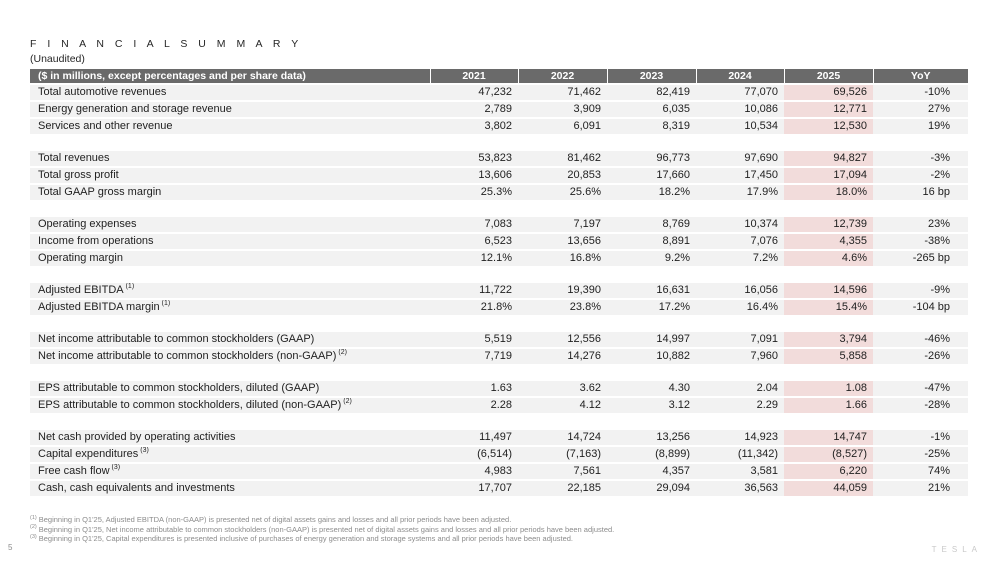 Image resolution: width=1000 pixels, height=564 pixels. What do you see at coordinates (651, 438) in the screenshot?
I see `cell-2023: 13,256` at bounding box center [651, 438].